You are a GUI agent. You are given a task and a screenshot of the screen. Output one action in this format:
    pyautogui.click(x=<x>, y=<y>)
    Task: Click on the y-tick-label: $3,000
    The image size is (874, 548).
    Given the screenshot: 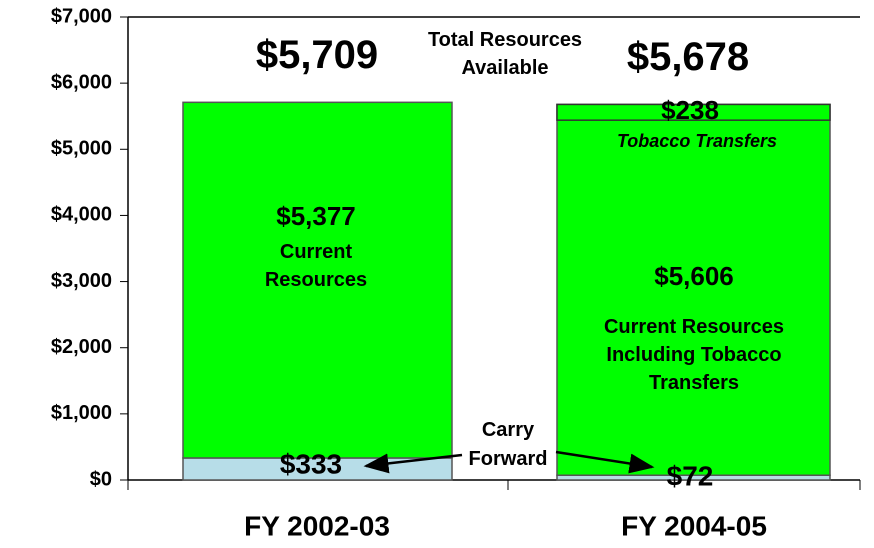 What is the action you would take?
    pyautogui.click(x=81, y=281)
    